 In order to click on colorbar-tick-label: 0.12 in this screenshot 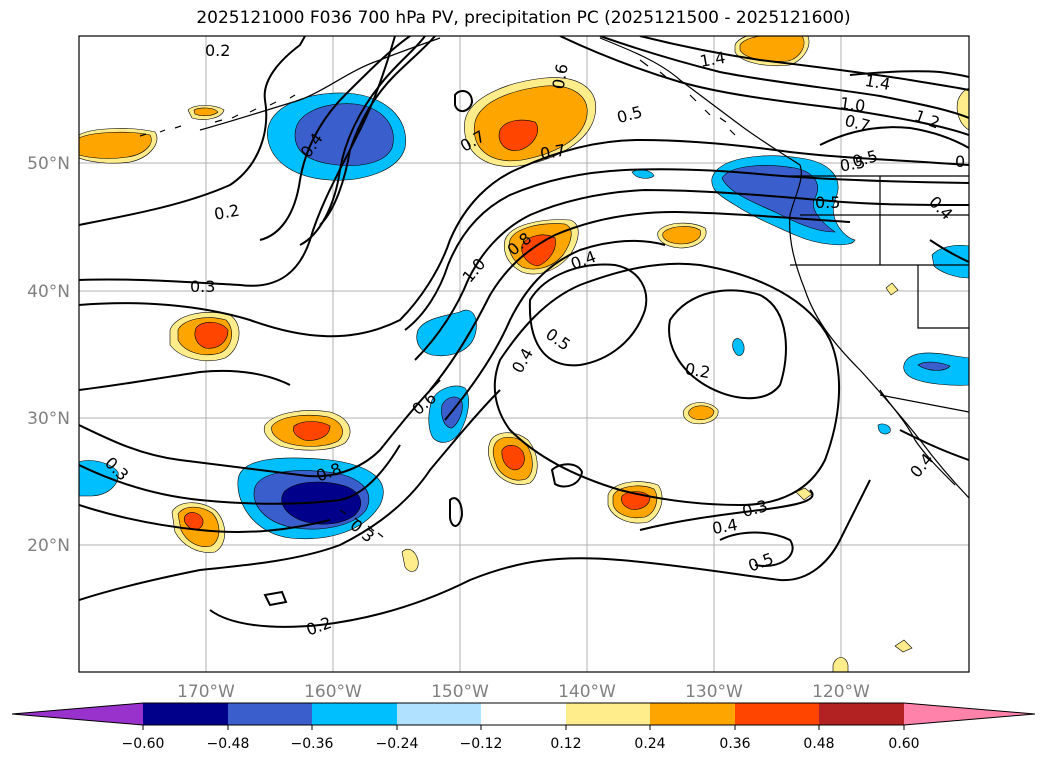, I will do `click(565, 744)`.